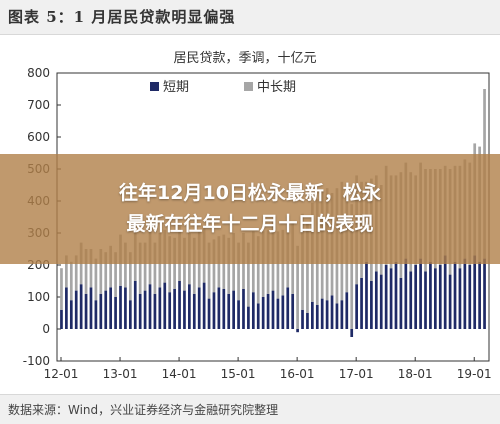  Describe the element at coordinates (38, 105) in the screenshot. I see `y-tick-label: 700` at that location.